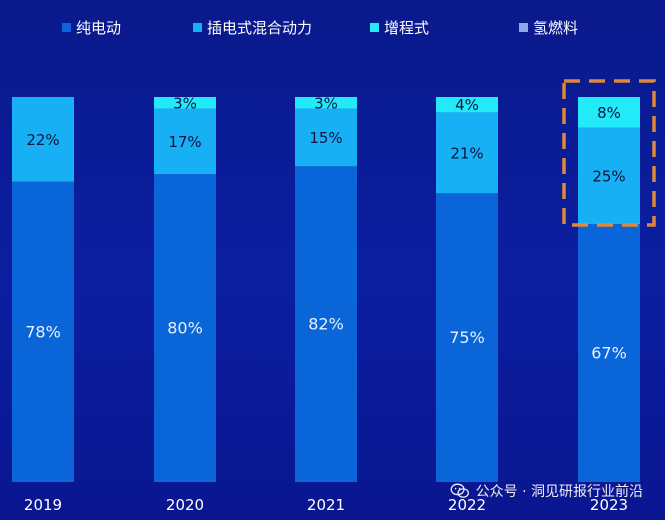 The width and height of the screenshot is (665, 520). I want to click on watermark: 公众号 · 洞见研报行业前沿, so click(546, 491).